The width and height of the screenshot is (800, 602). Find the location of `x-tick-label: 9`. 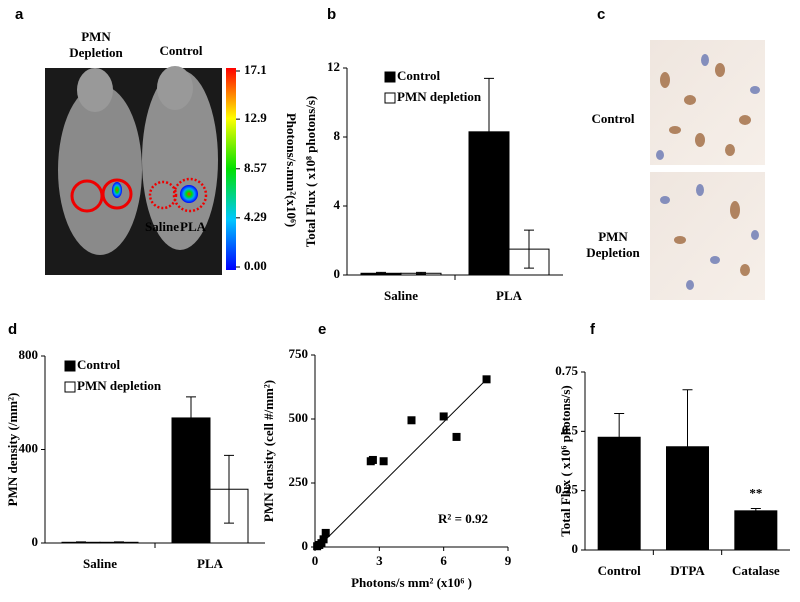

x-tick-label: 9 is located at coordinates (508, 560).